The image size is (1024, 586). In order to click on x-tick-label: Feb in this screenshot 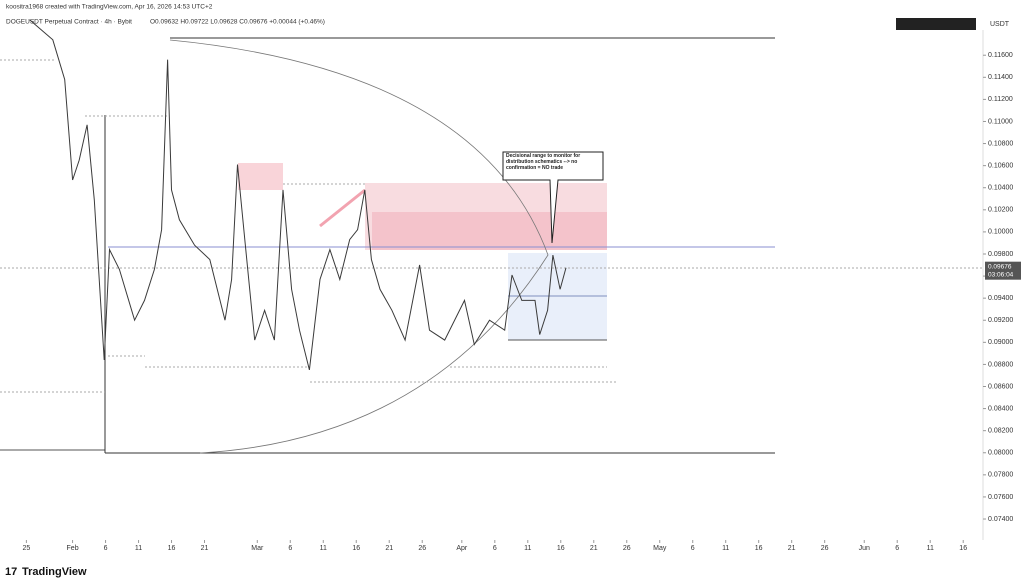, I will do `click(73, 548)`.